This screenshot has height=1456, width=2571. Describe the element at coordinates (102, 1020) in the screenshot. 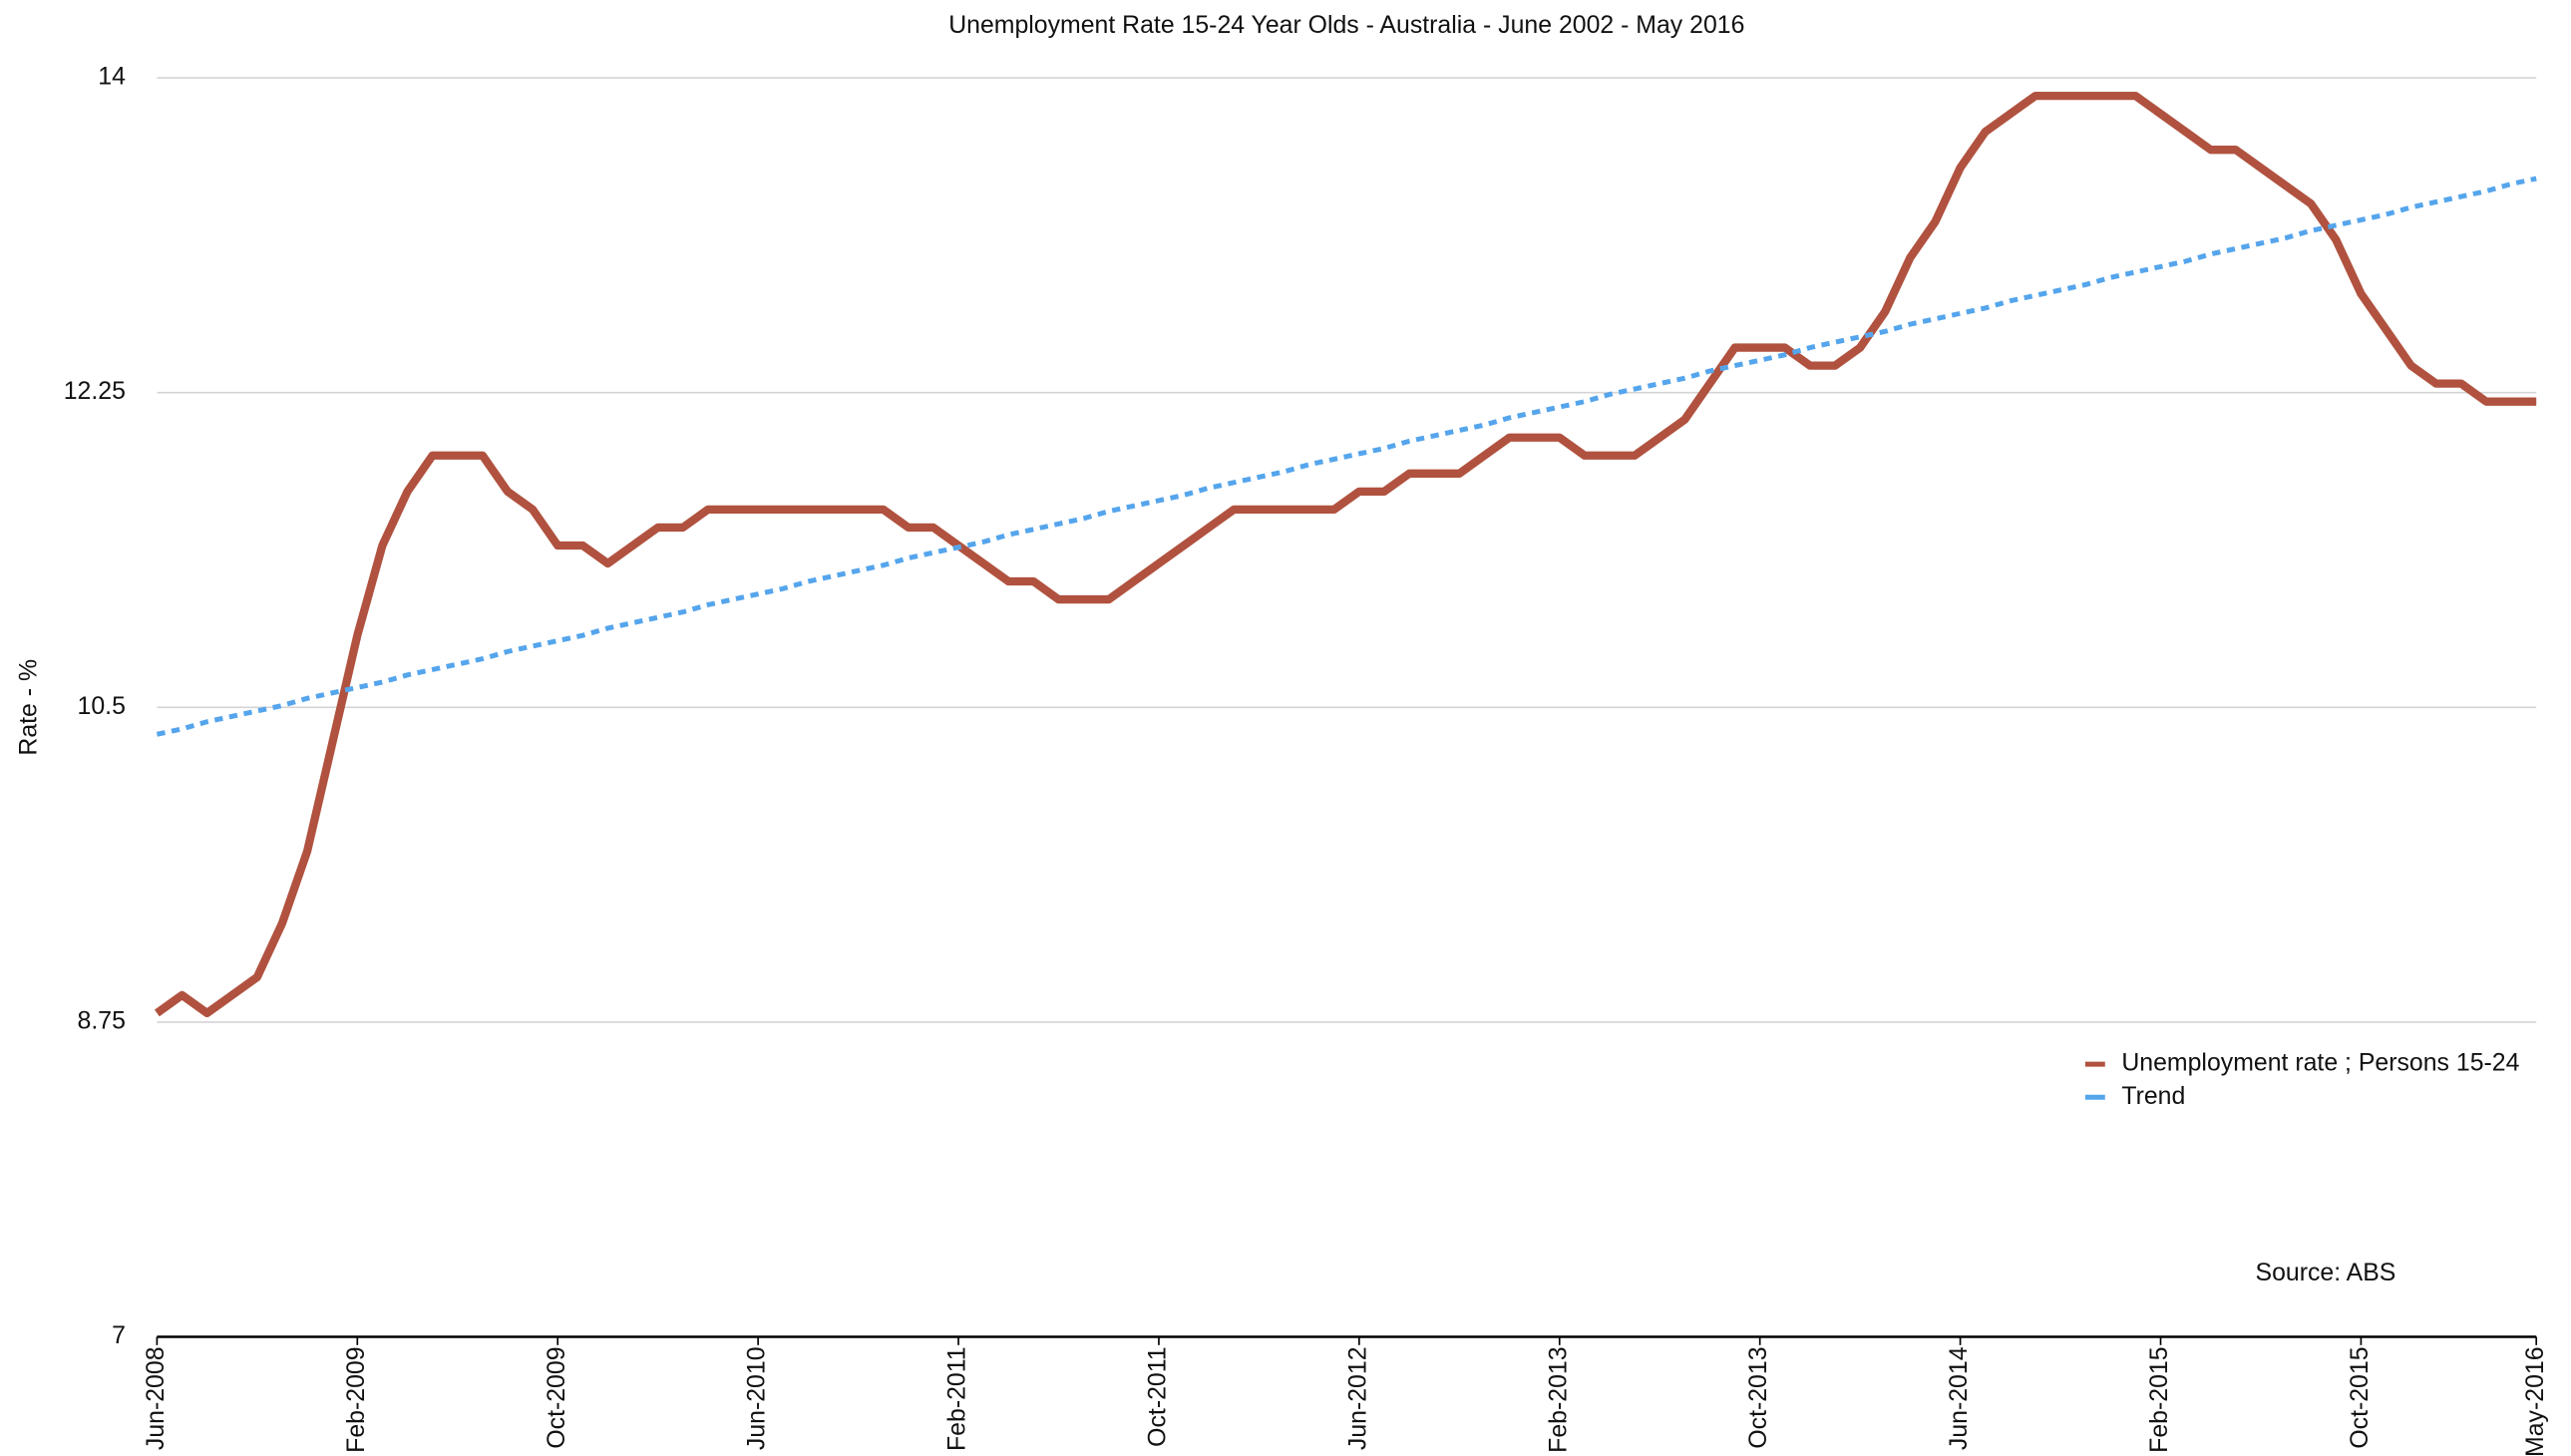

I see `y-tick-label: 8.75` at that location.